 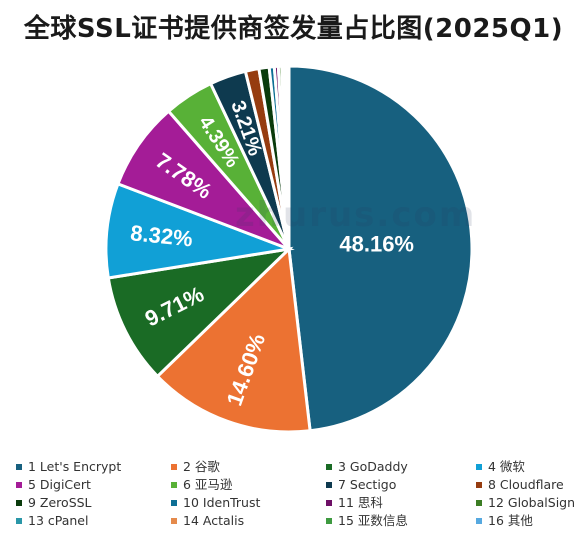 I want to click on legend-label: 10 IdenTrust, so click(x=222, y=502).